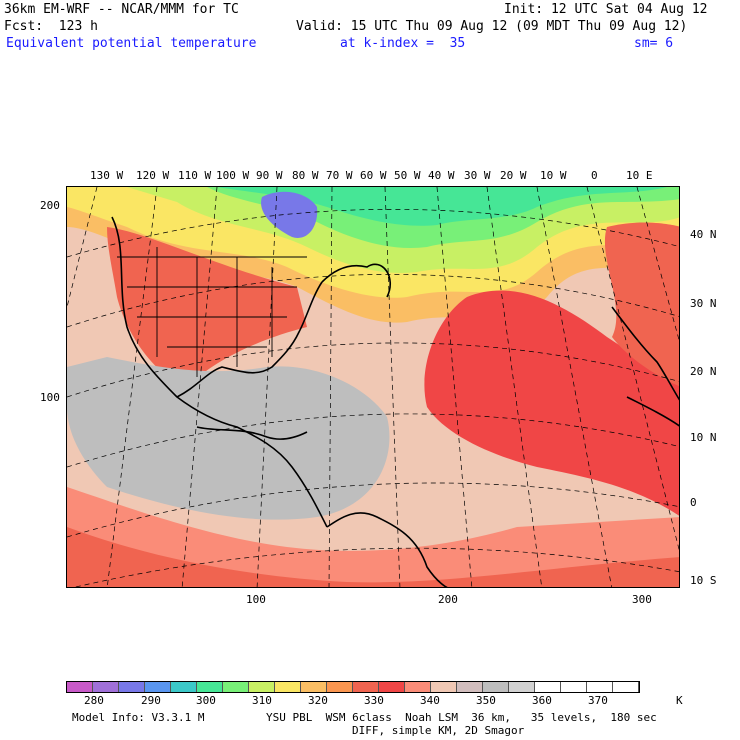  I want to click on lon-label: 20 W, so click(513, 175).